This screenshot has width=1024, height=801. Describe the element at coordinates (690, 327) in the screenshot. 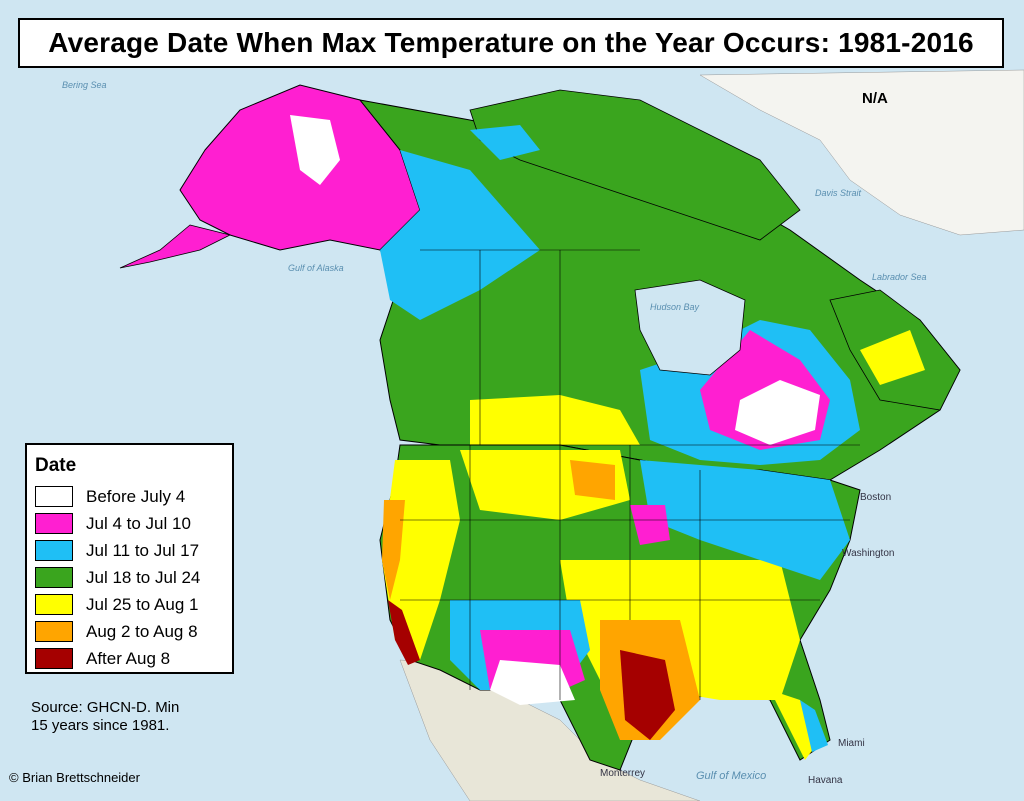

I see `hudson-bay` at that location.